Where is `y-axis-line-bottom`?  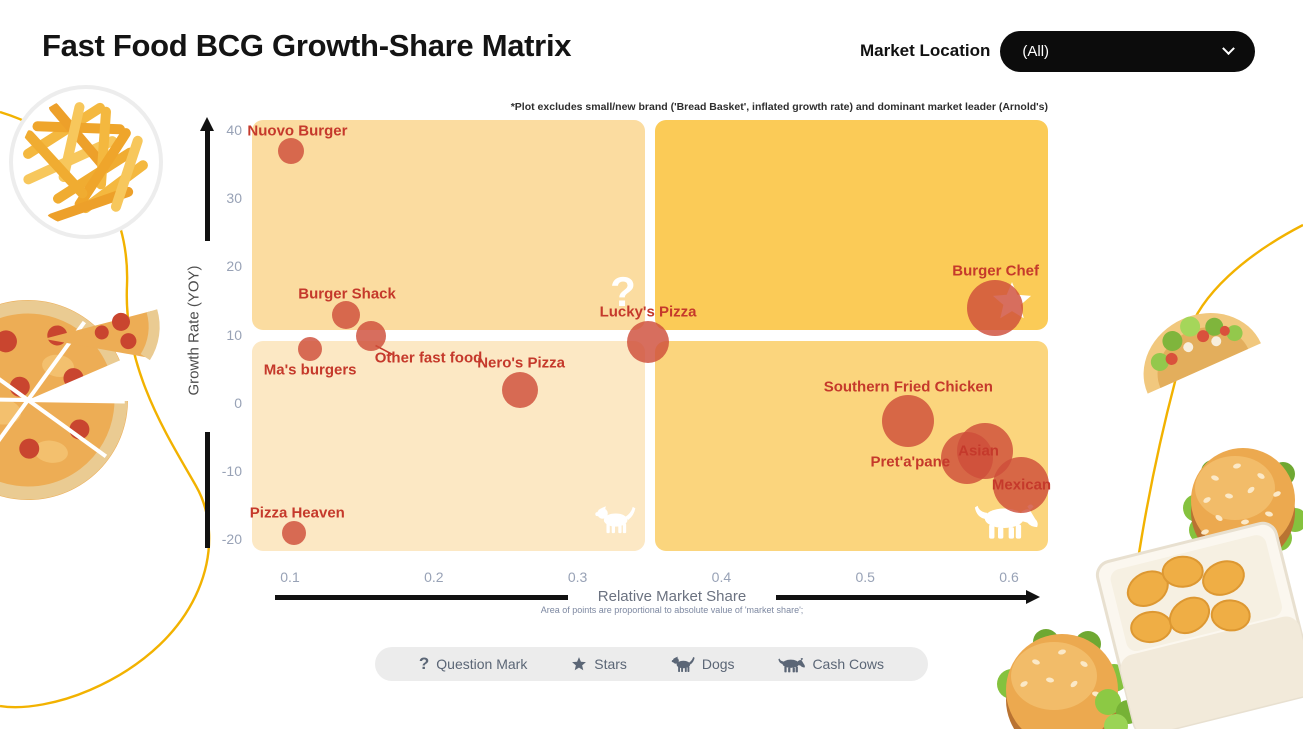 y-axis-line-bottom is located at coordinates (207, 490).